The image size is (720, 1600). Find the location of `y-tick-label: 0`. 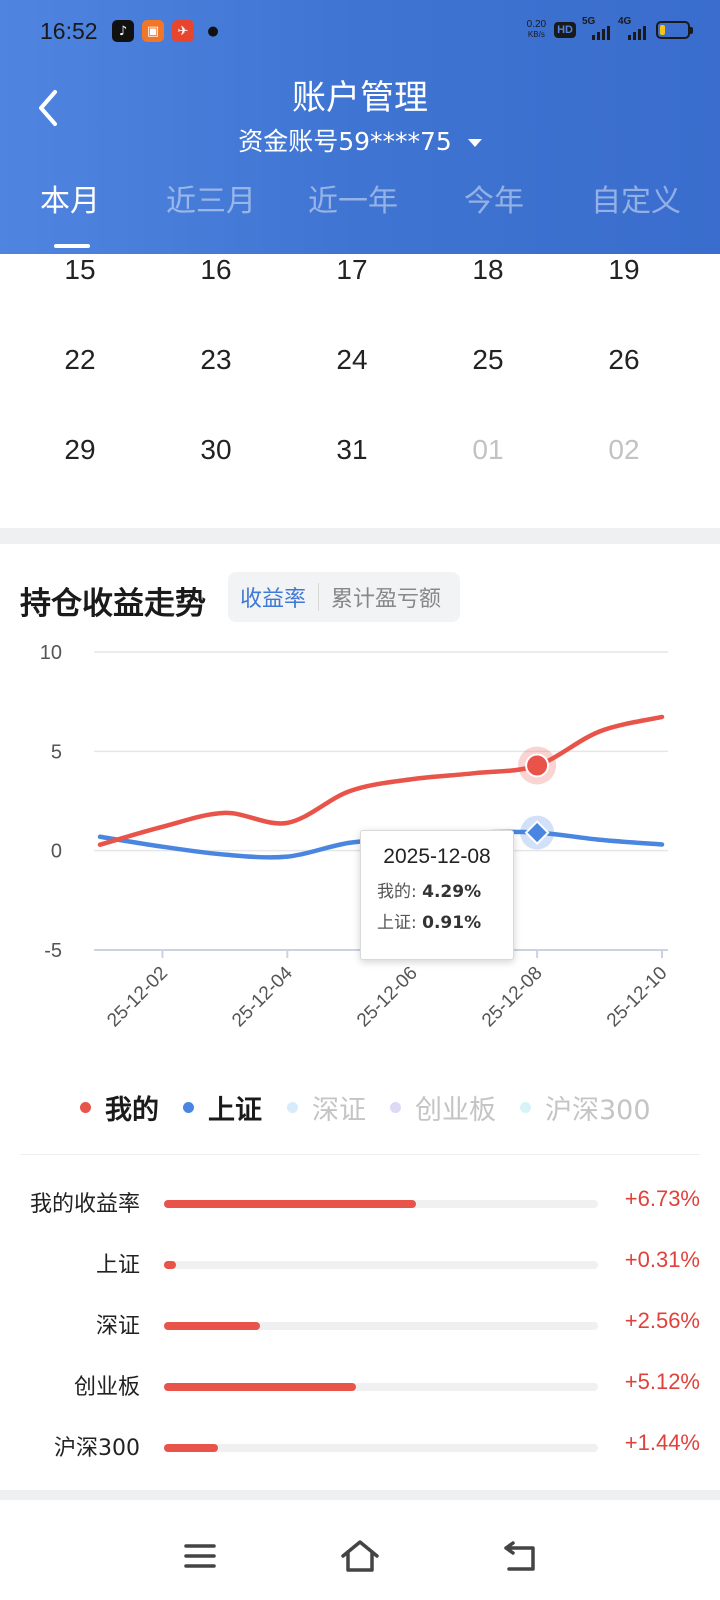

y-tick-label: 0 is located at coordinates (56, 852).